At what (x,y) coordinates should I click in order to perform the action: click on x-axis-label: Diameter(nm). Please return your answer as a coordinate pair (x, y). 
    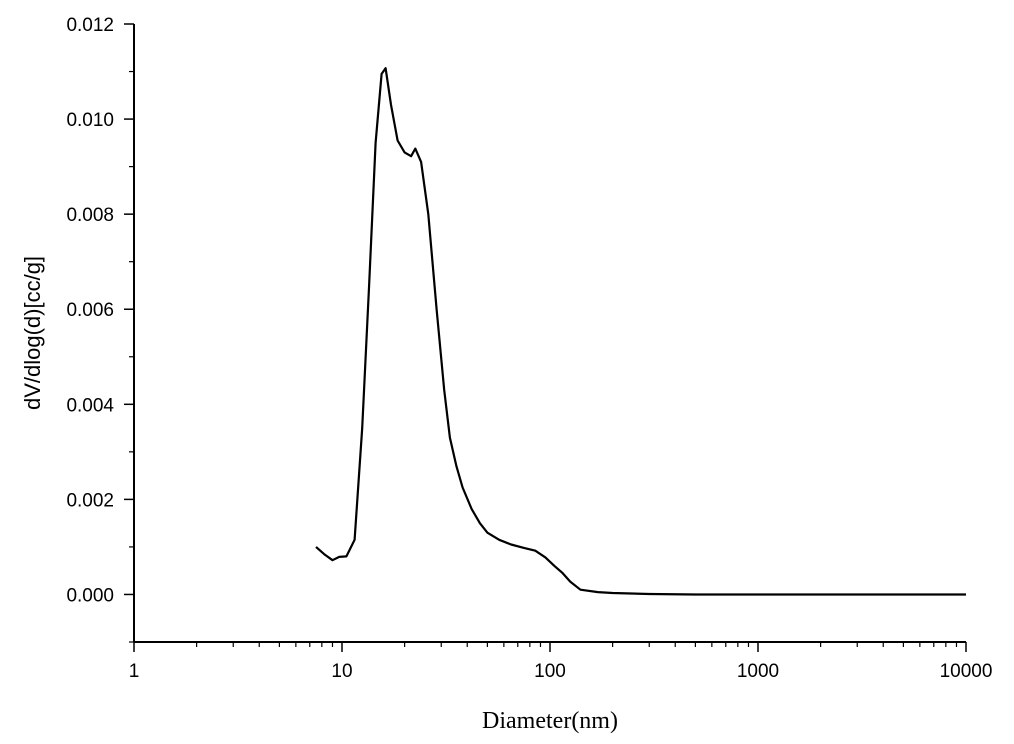
    Looking at the image, I should click on (550, 721).